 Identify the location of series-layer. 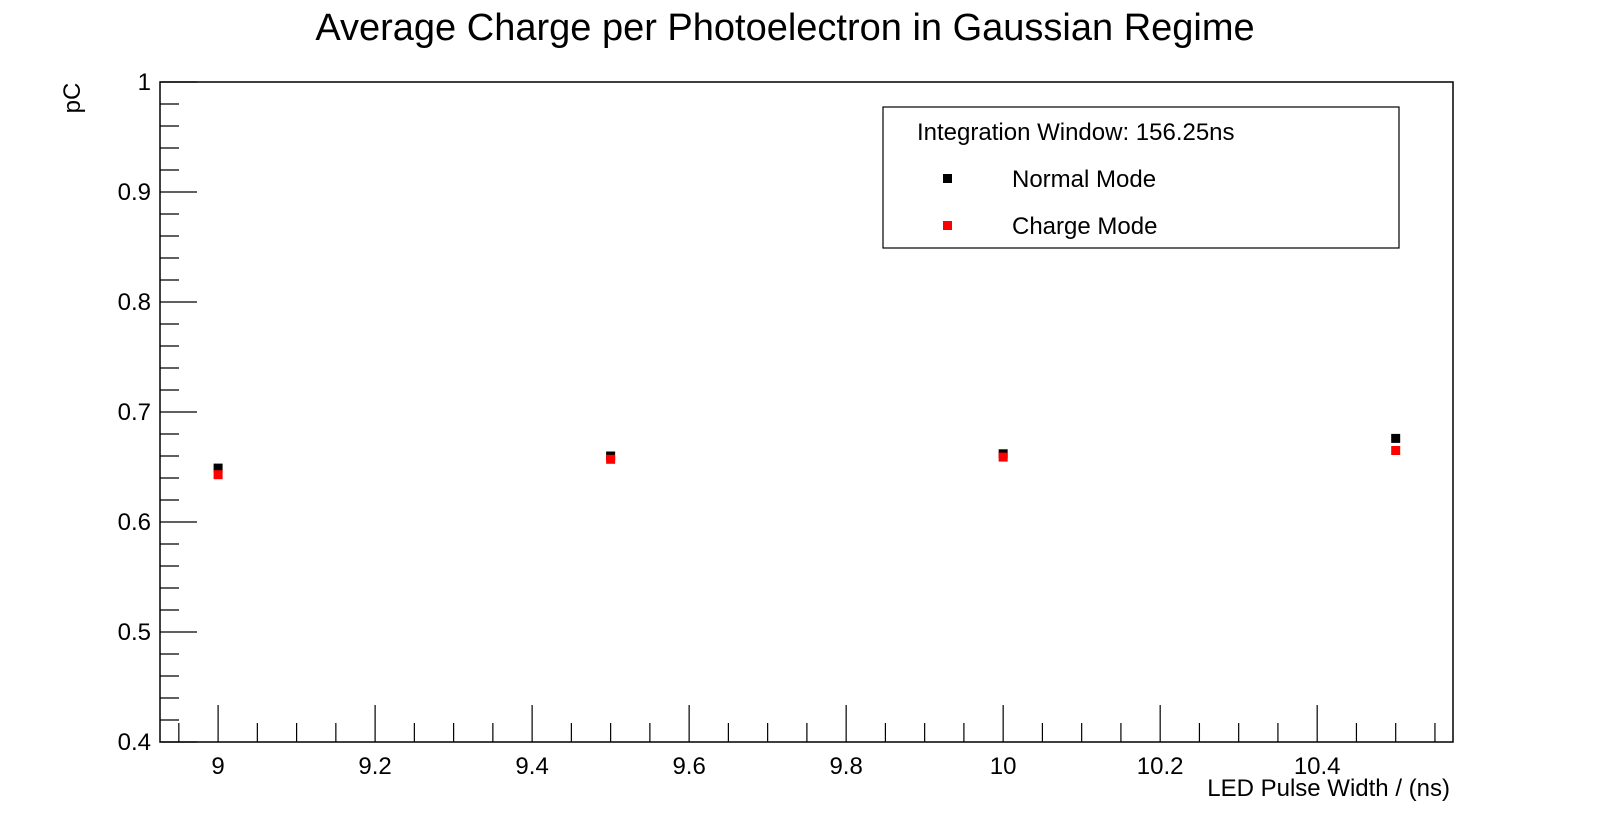
(807, 456).